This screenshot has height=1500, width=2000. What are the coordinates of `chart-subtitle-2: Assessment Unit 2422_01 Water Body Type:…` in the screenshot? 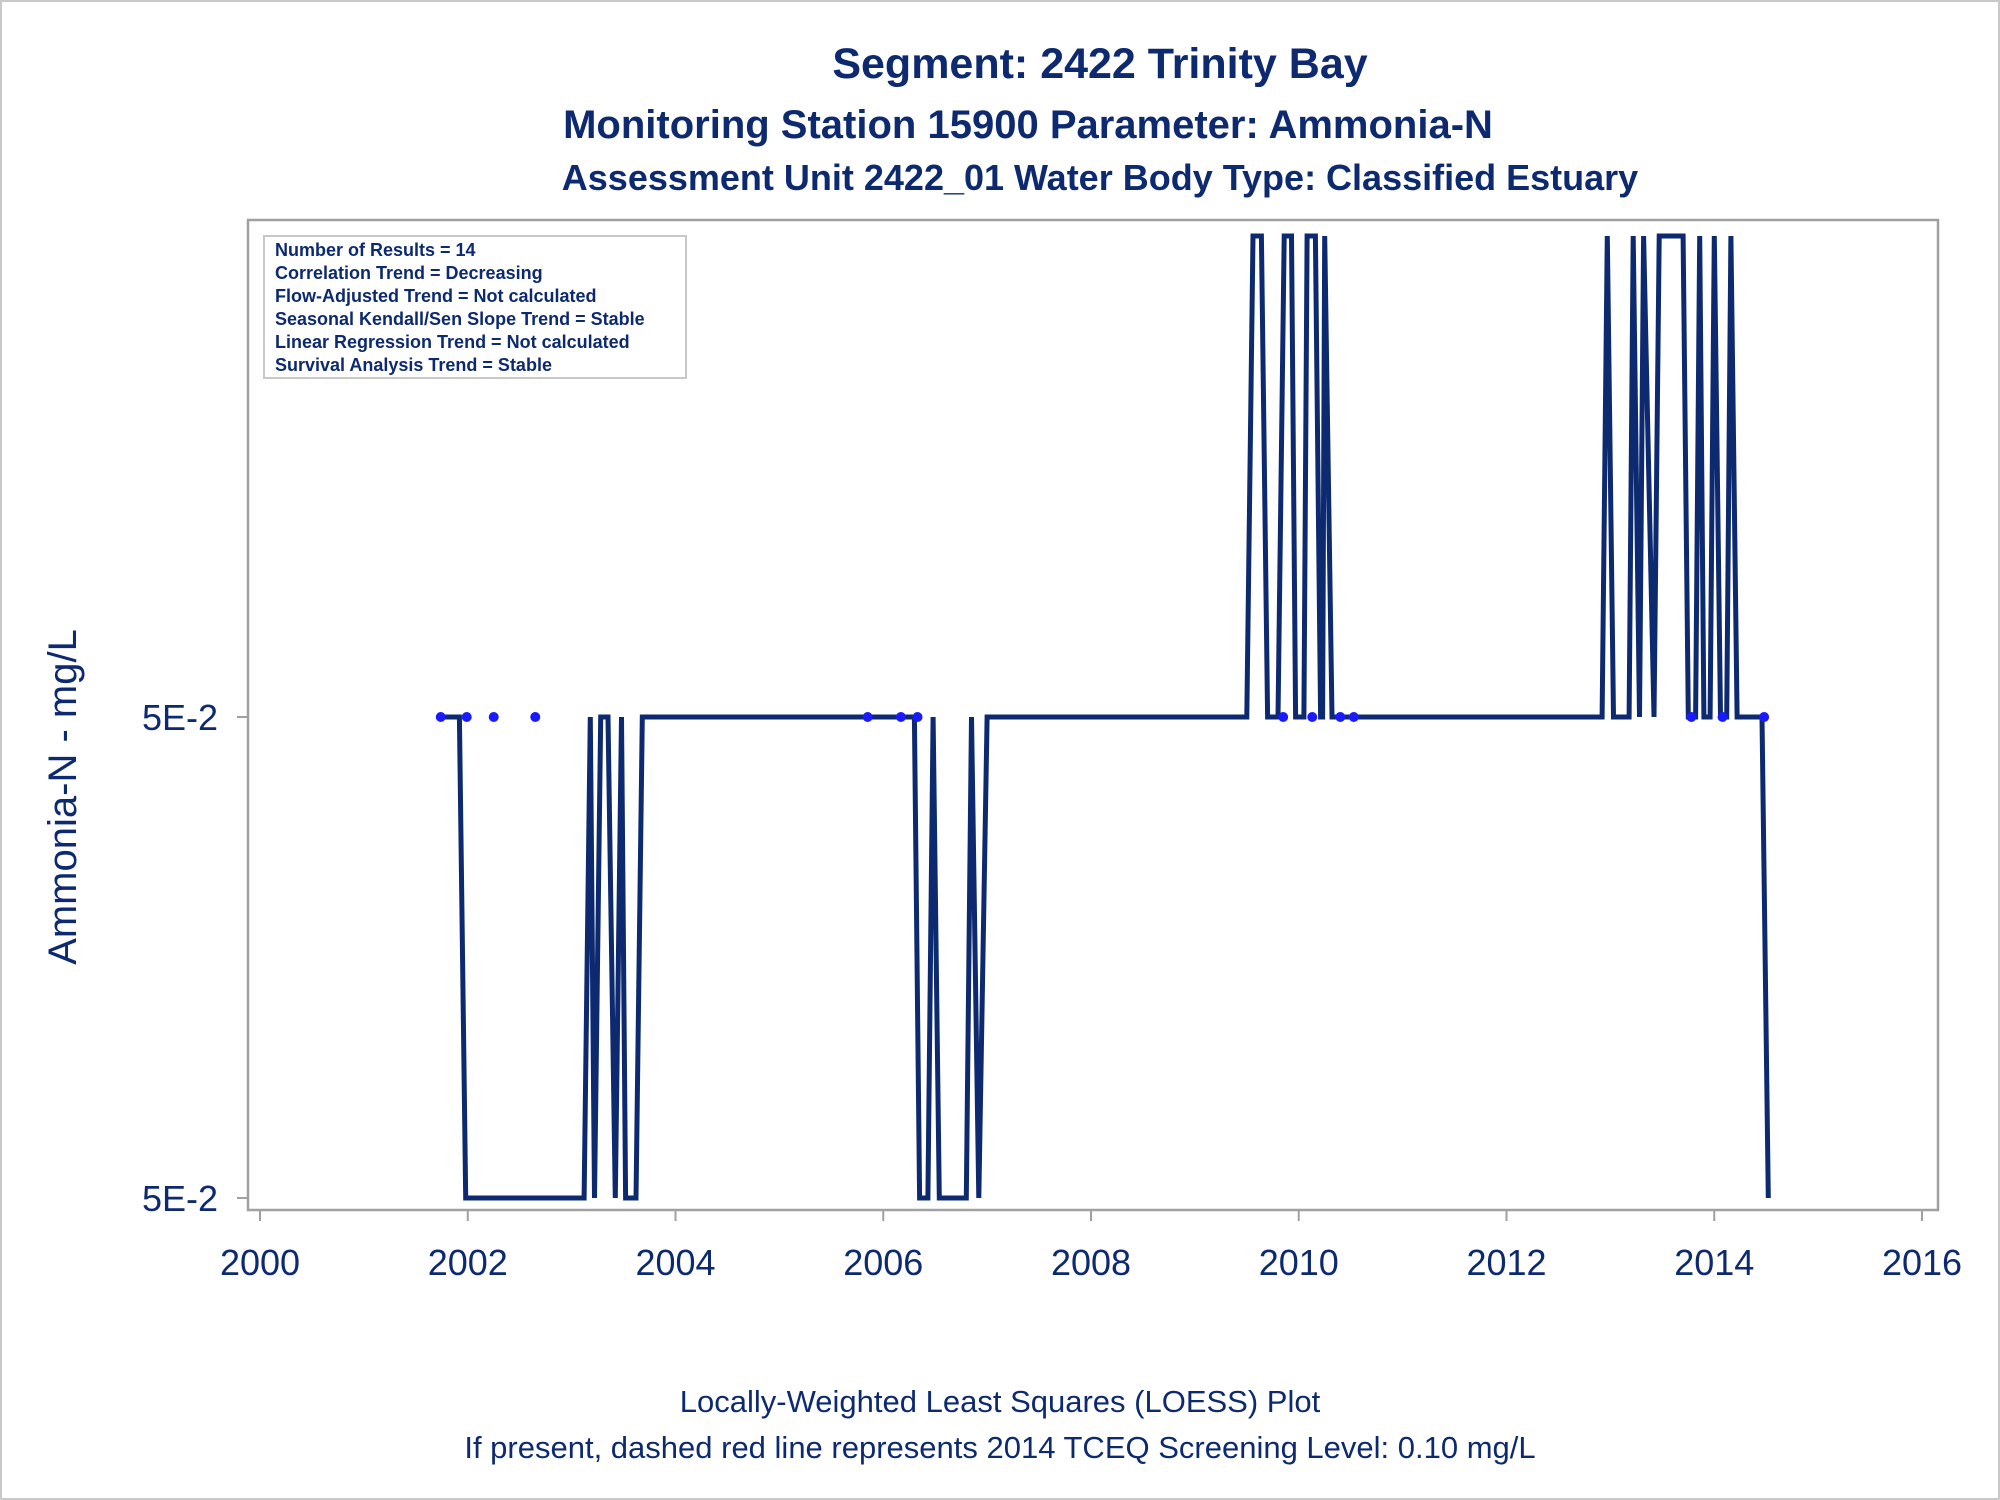 It's located at (1100, 177).